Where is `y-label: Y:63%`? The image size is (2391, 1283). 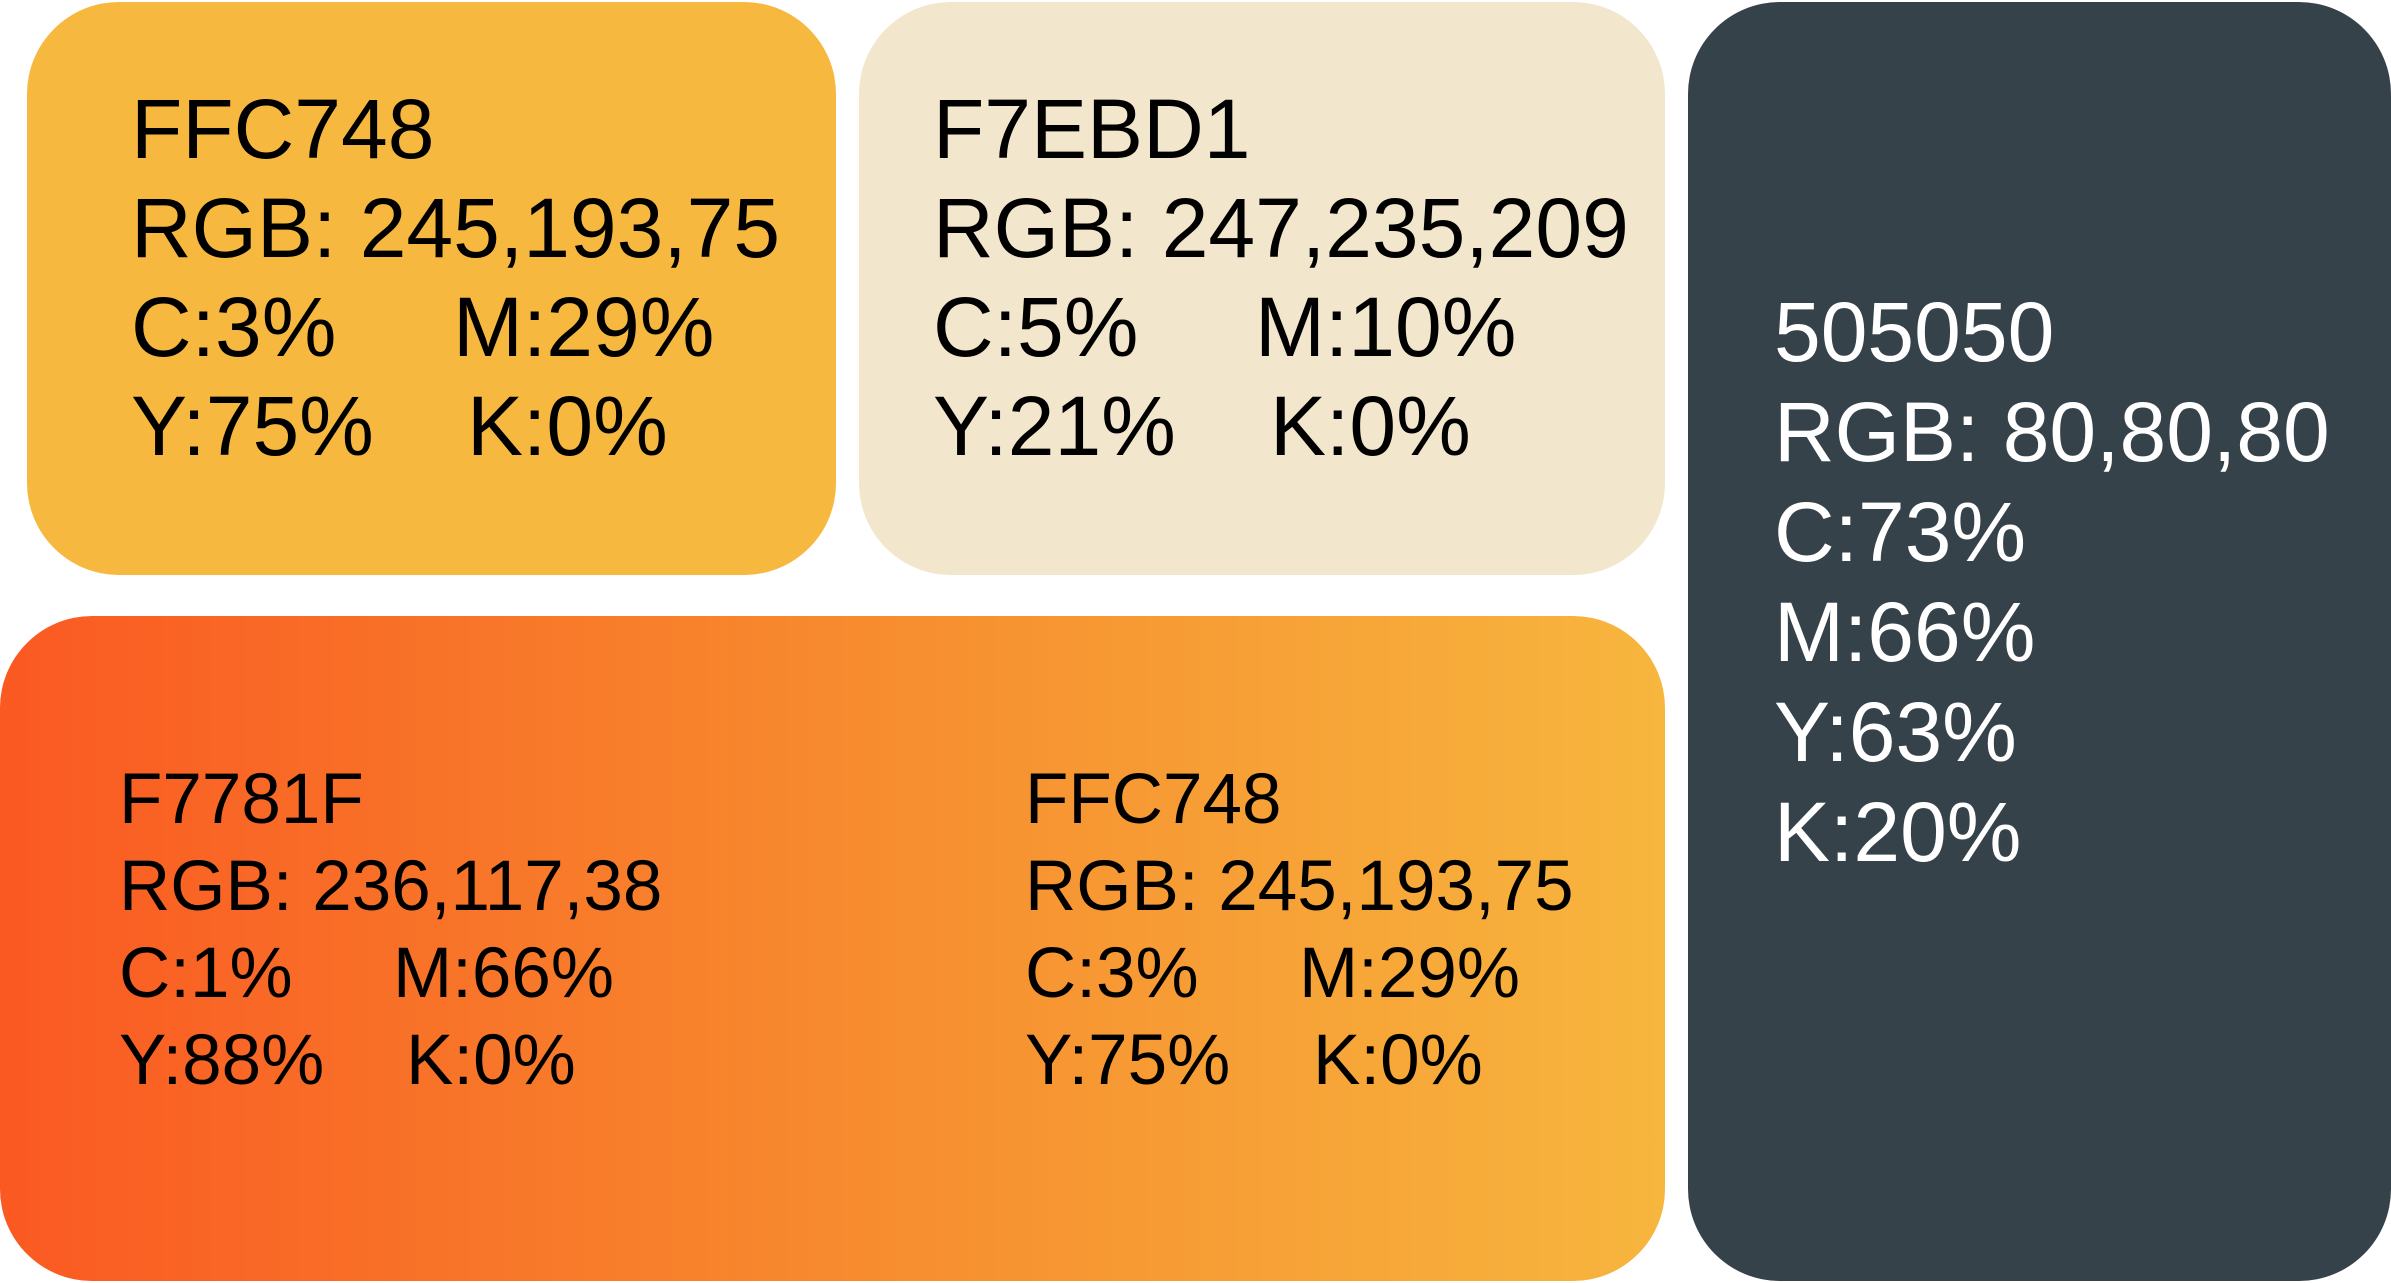
y-label: Y:63% is located at coordinates (1895, 732).